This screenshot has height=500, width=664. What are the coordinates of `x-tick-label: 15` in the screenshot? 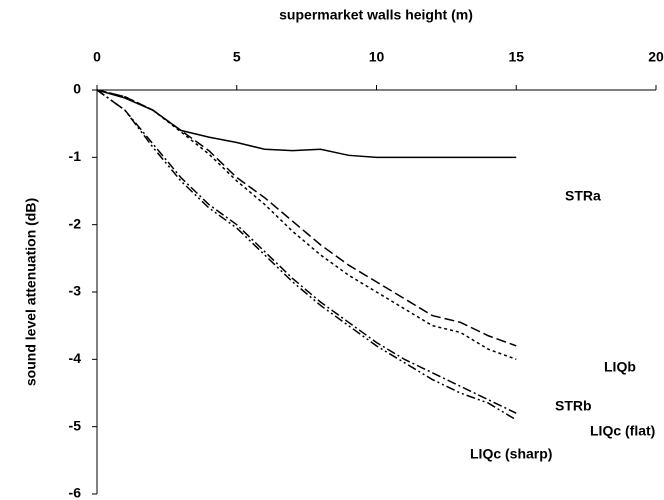 It's located at (516, 57).